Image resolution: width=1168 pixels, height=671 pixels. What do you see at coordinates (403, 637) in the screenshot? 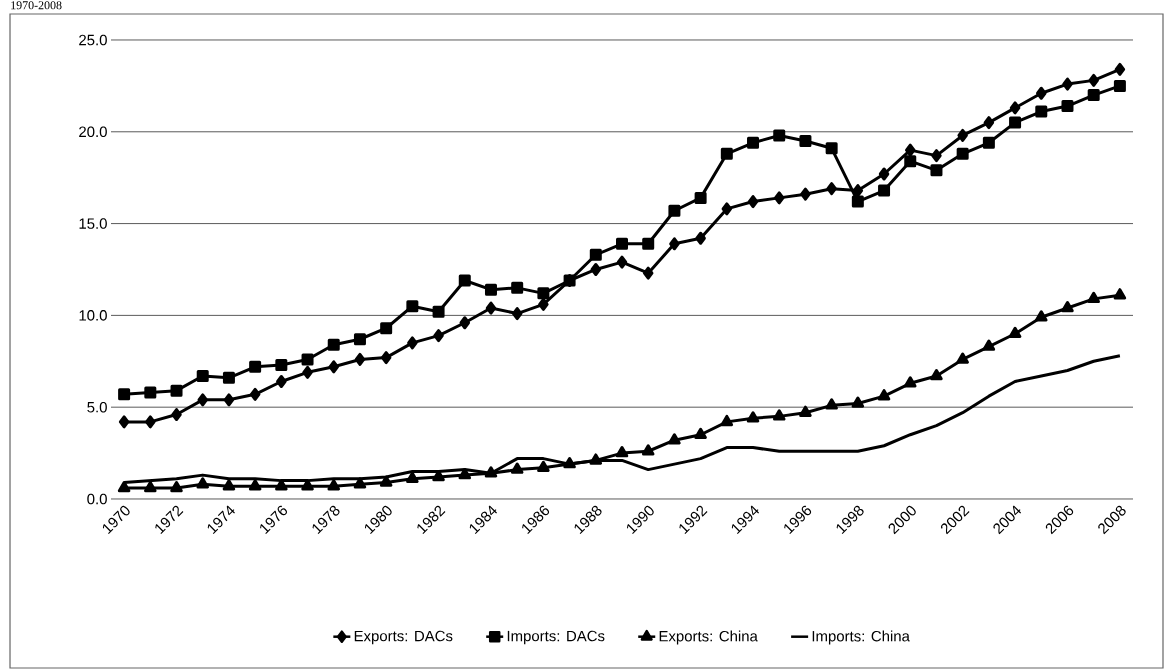
I see `legend-label: Exports: DACs` at bounding box center [403, 637].